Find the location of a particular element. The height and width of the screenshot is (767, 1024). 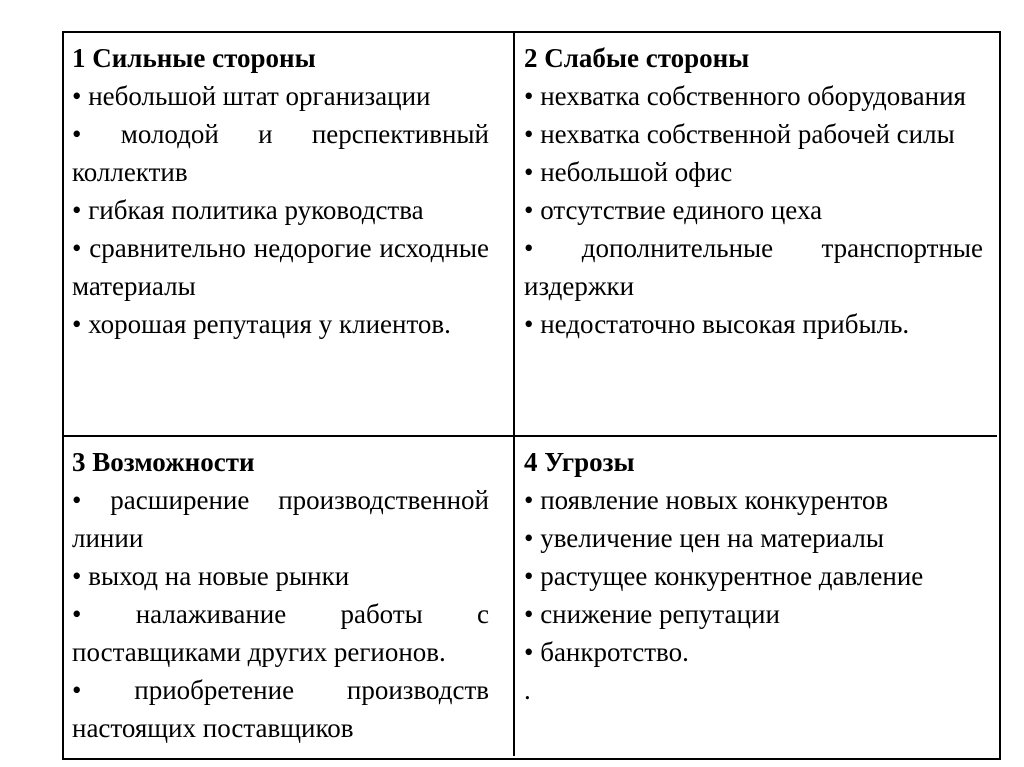

weaknesses-item: • дополнительные транспортные издержки is located at coordinates (753, 267).